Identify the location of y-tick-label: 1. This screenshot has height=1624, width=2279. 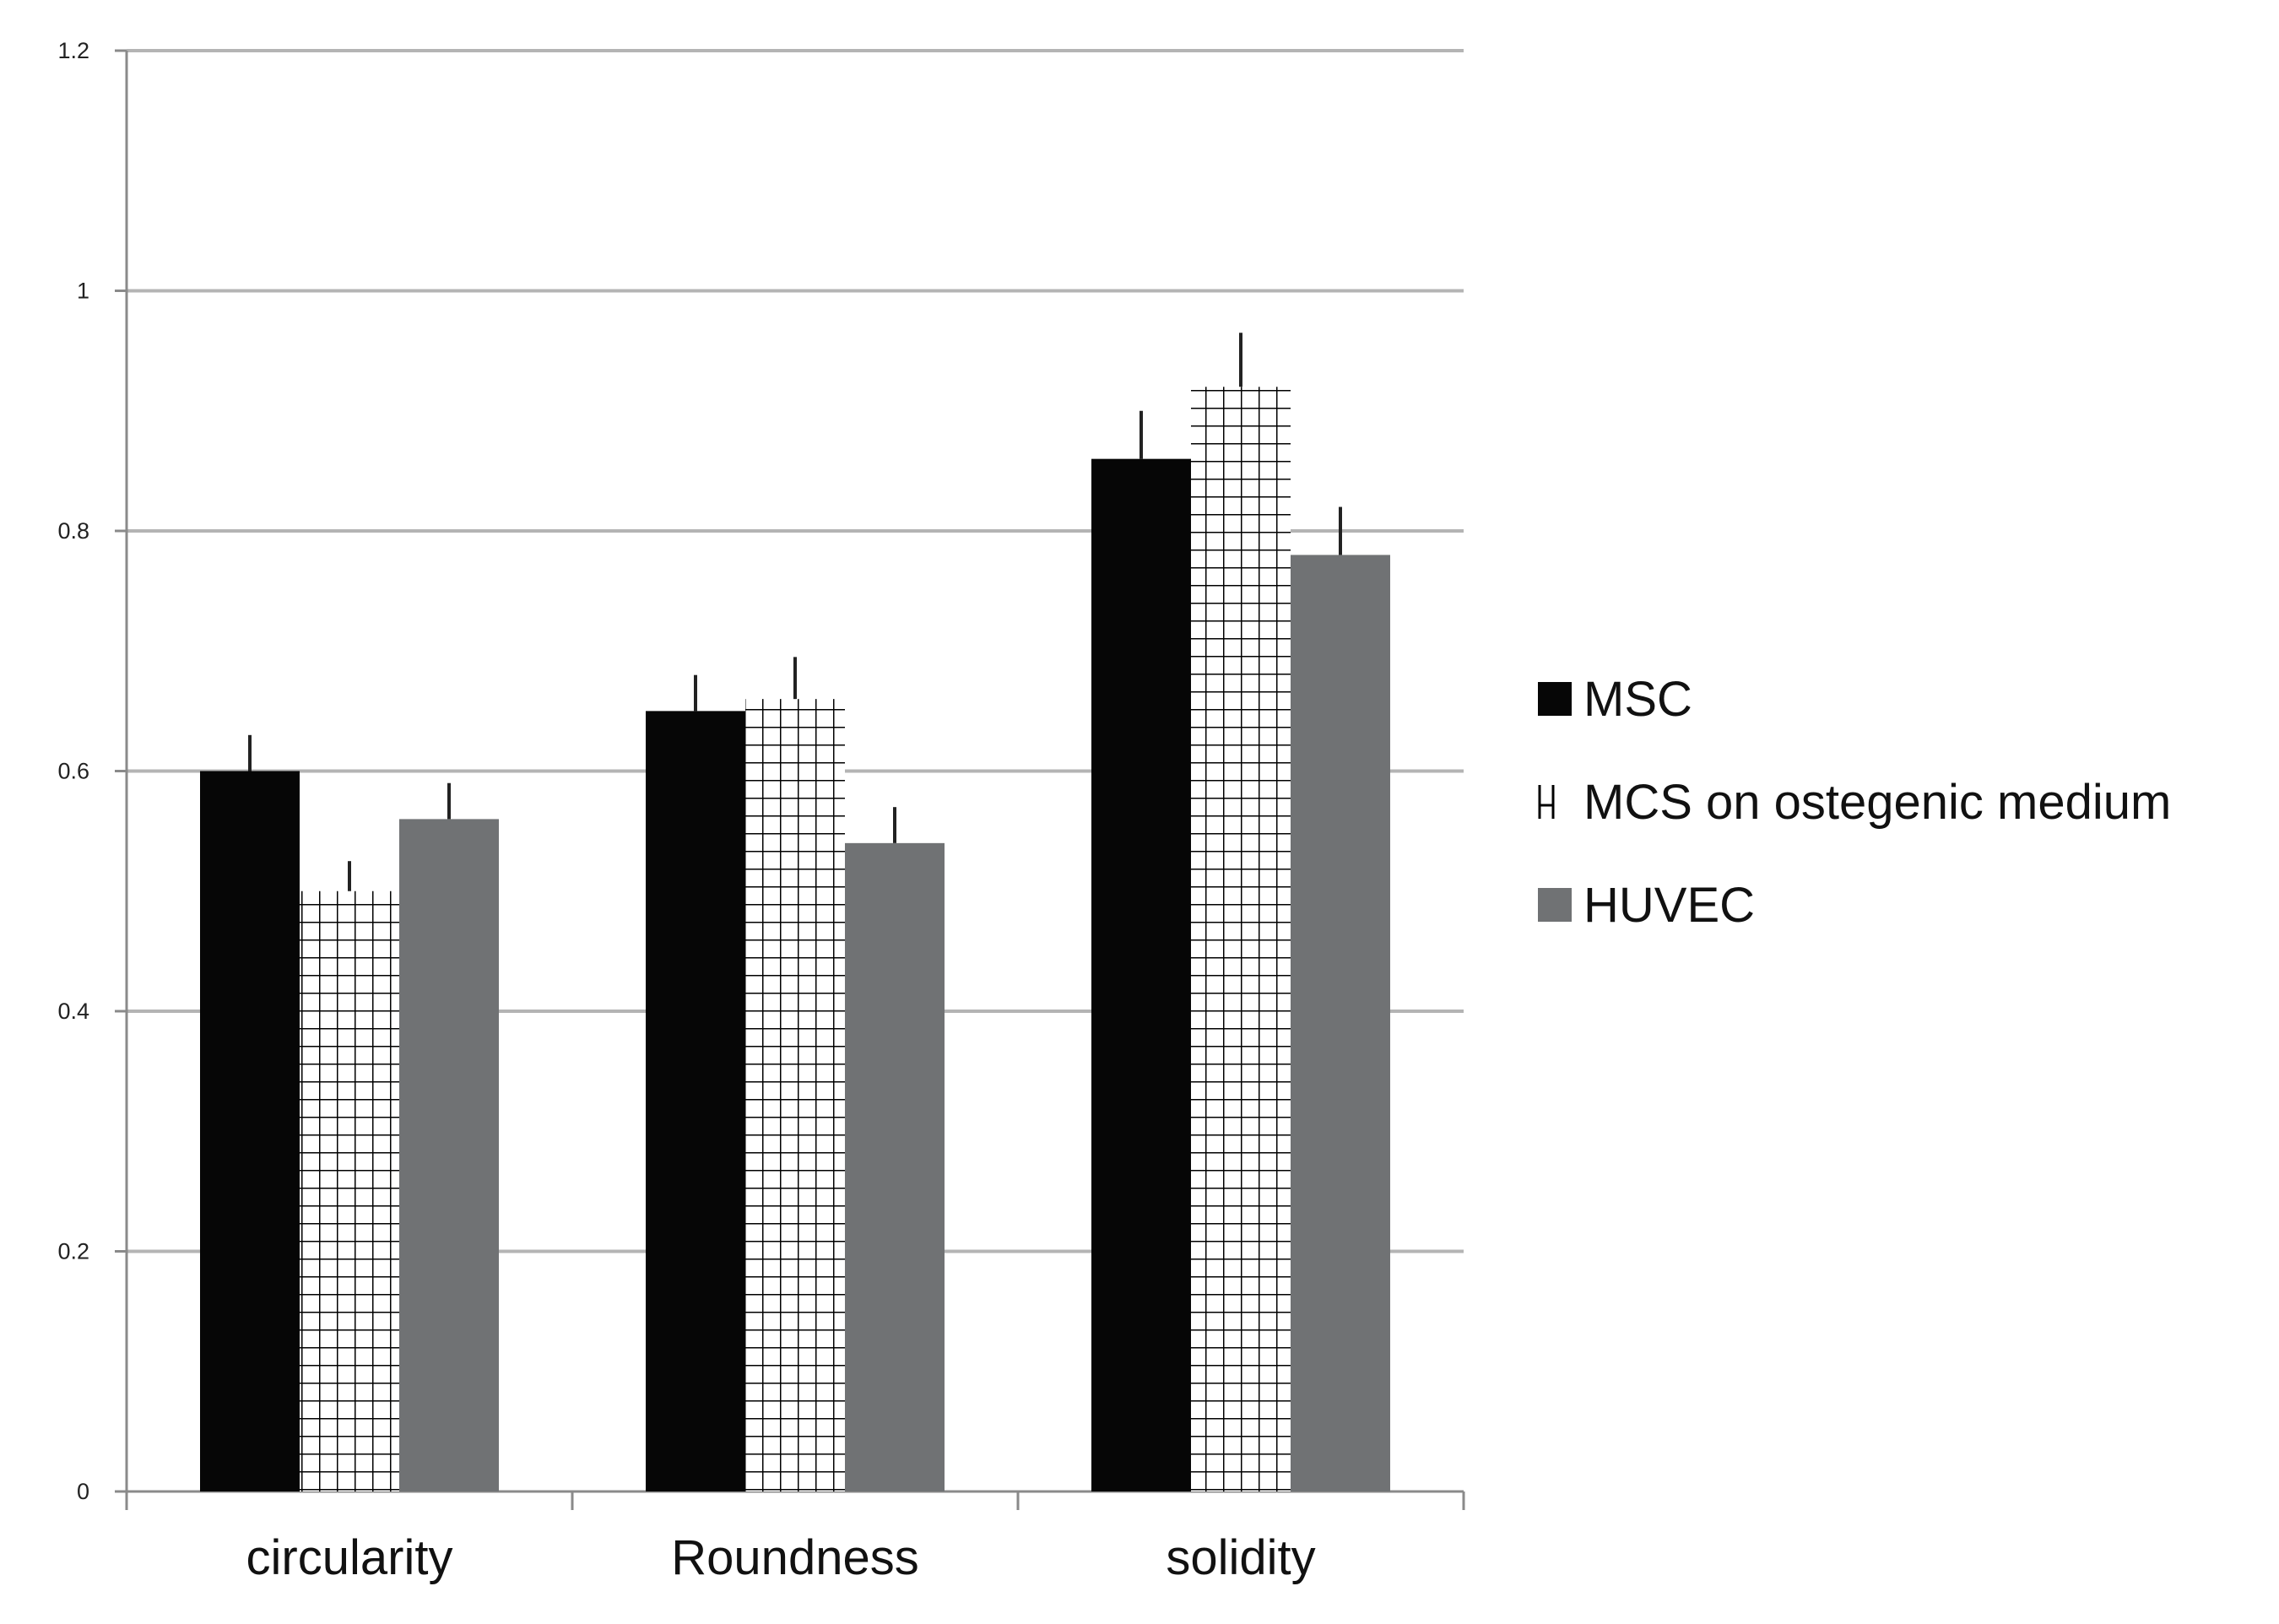
(83, 291).